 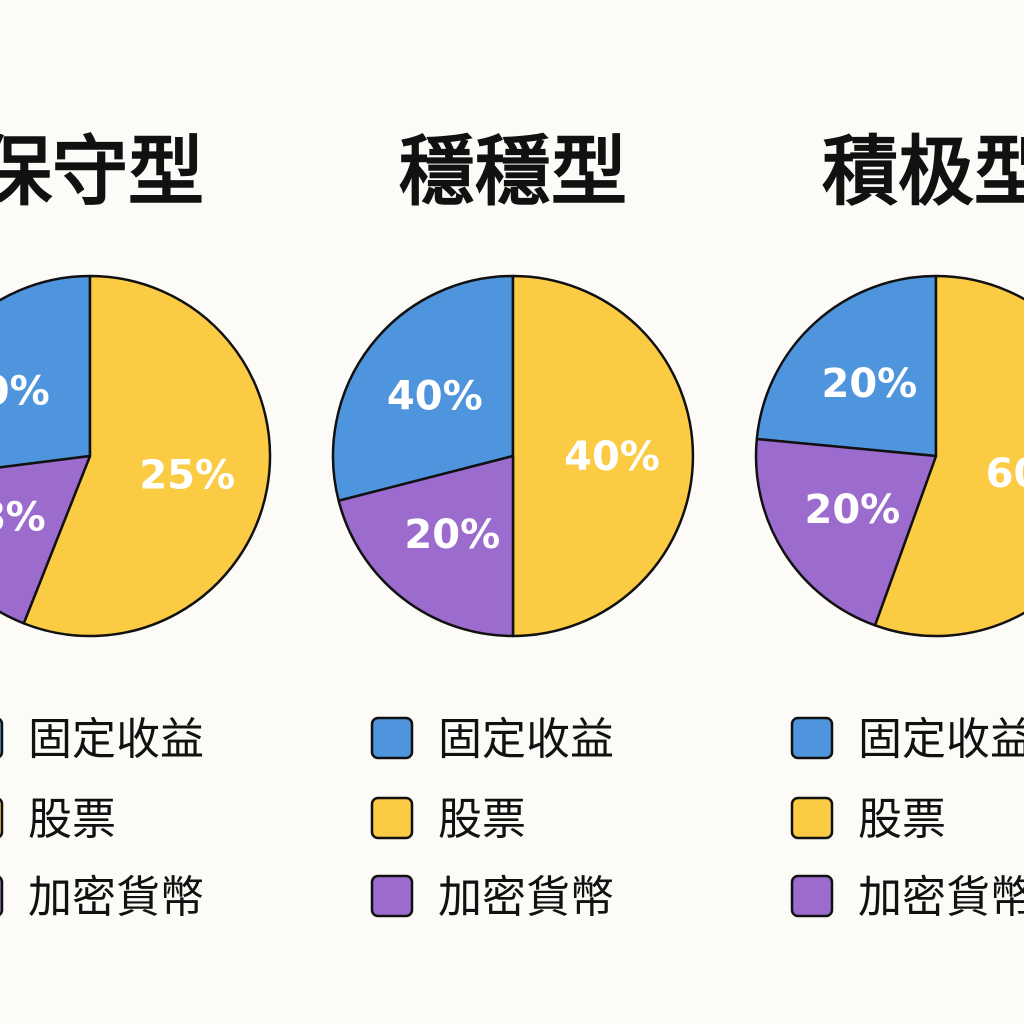 I want to click on pie: 40% 40% 20%, so click(x=513, y=456).